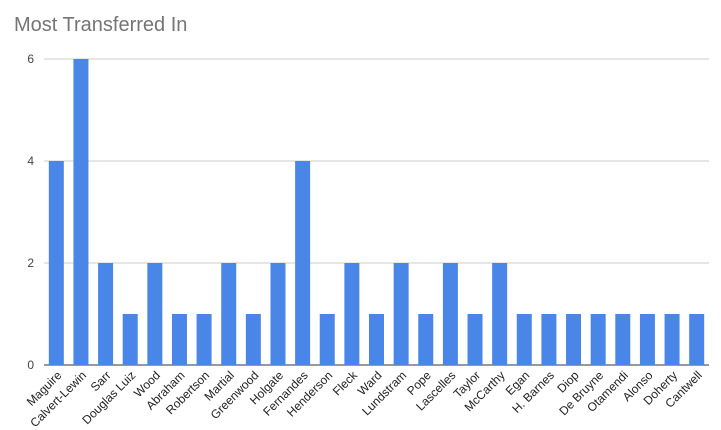  What do you see at coordinates (229, 314) in the screenshot?
I see `bar-martial` at bounding box center [229, 314].